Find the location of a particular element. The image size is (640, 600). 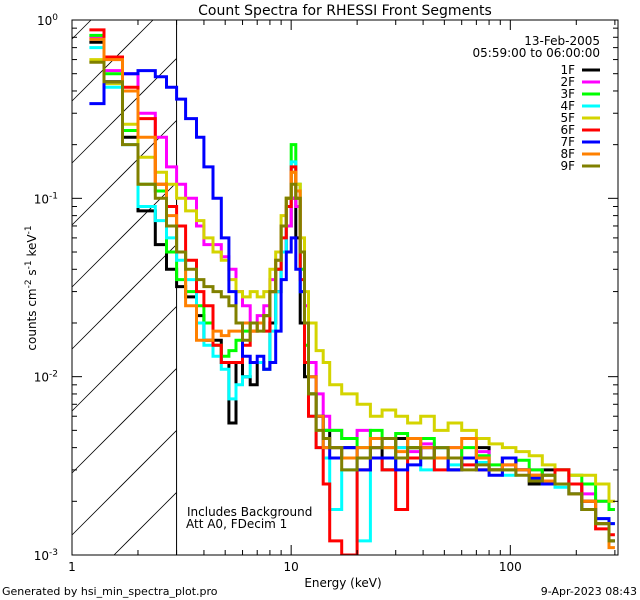

legend-label-3F: 3F is located at coordinates (567, 94).